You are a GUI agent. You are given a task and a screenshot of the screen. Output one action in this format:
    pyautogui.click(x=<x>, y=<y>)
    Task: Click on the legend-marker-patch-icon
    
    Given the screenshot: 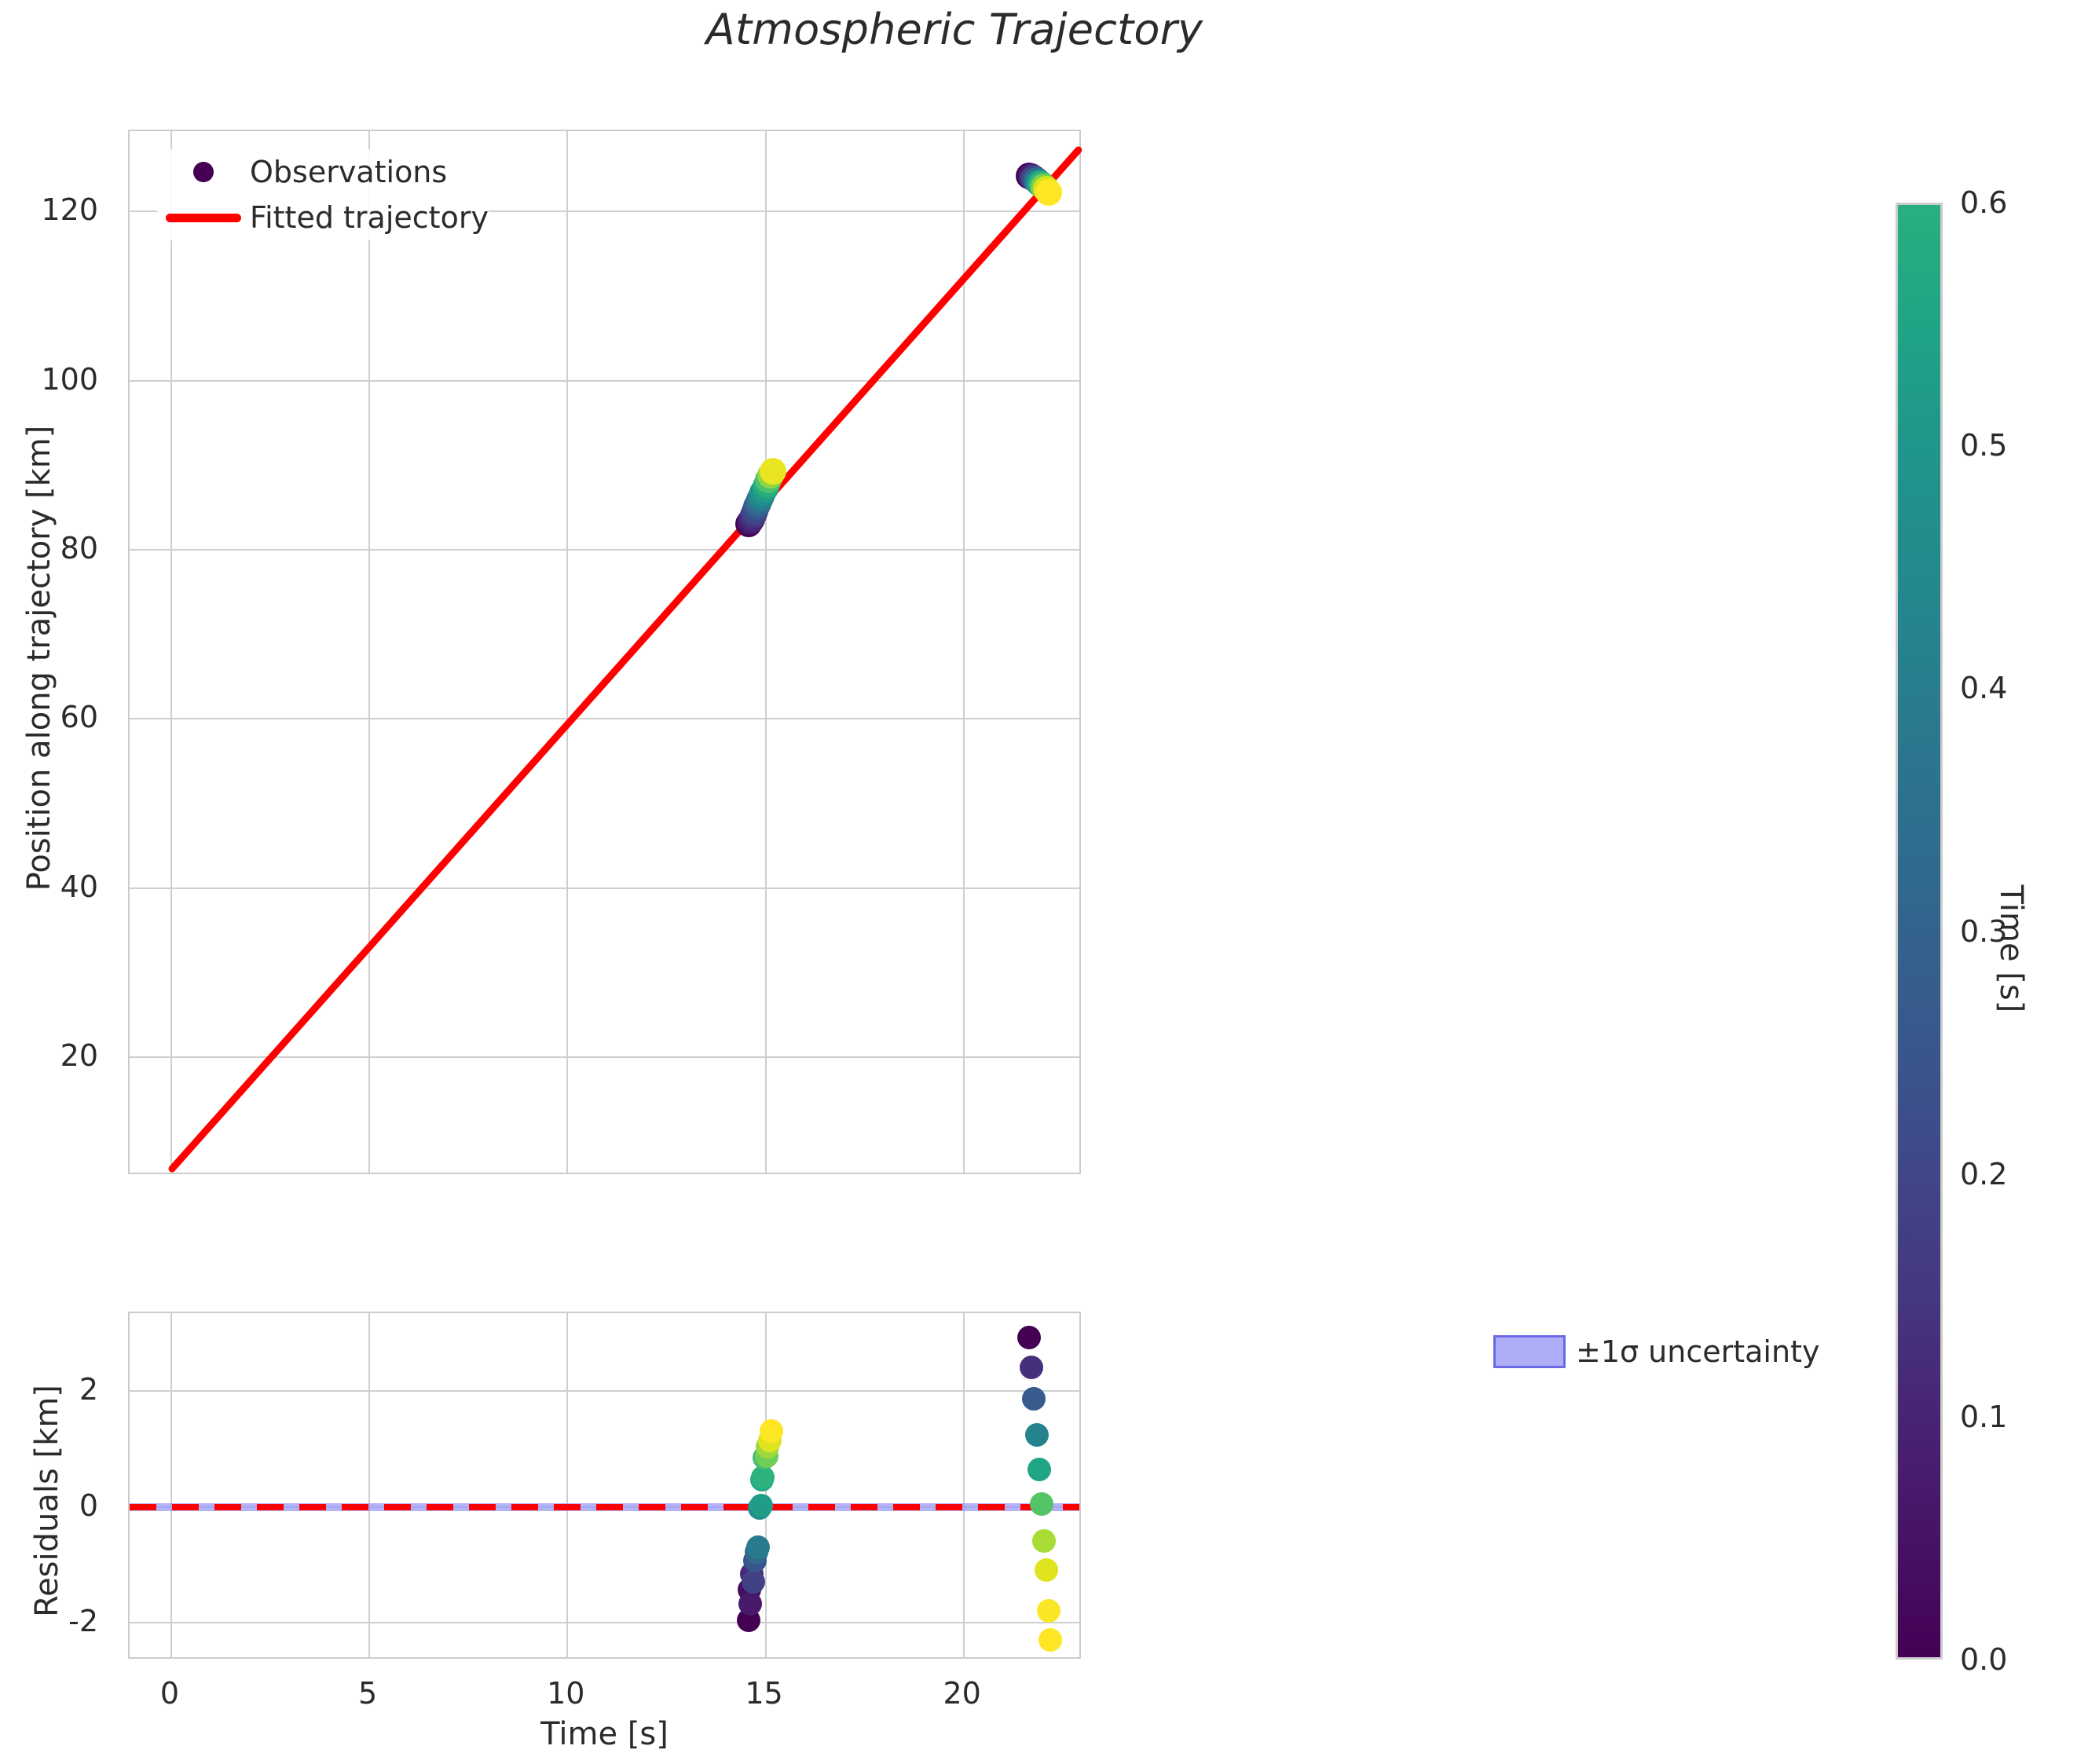 What is the action you would take?
    pyautogui.click(x=1529, y=1352)
    